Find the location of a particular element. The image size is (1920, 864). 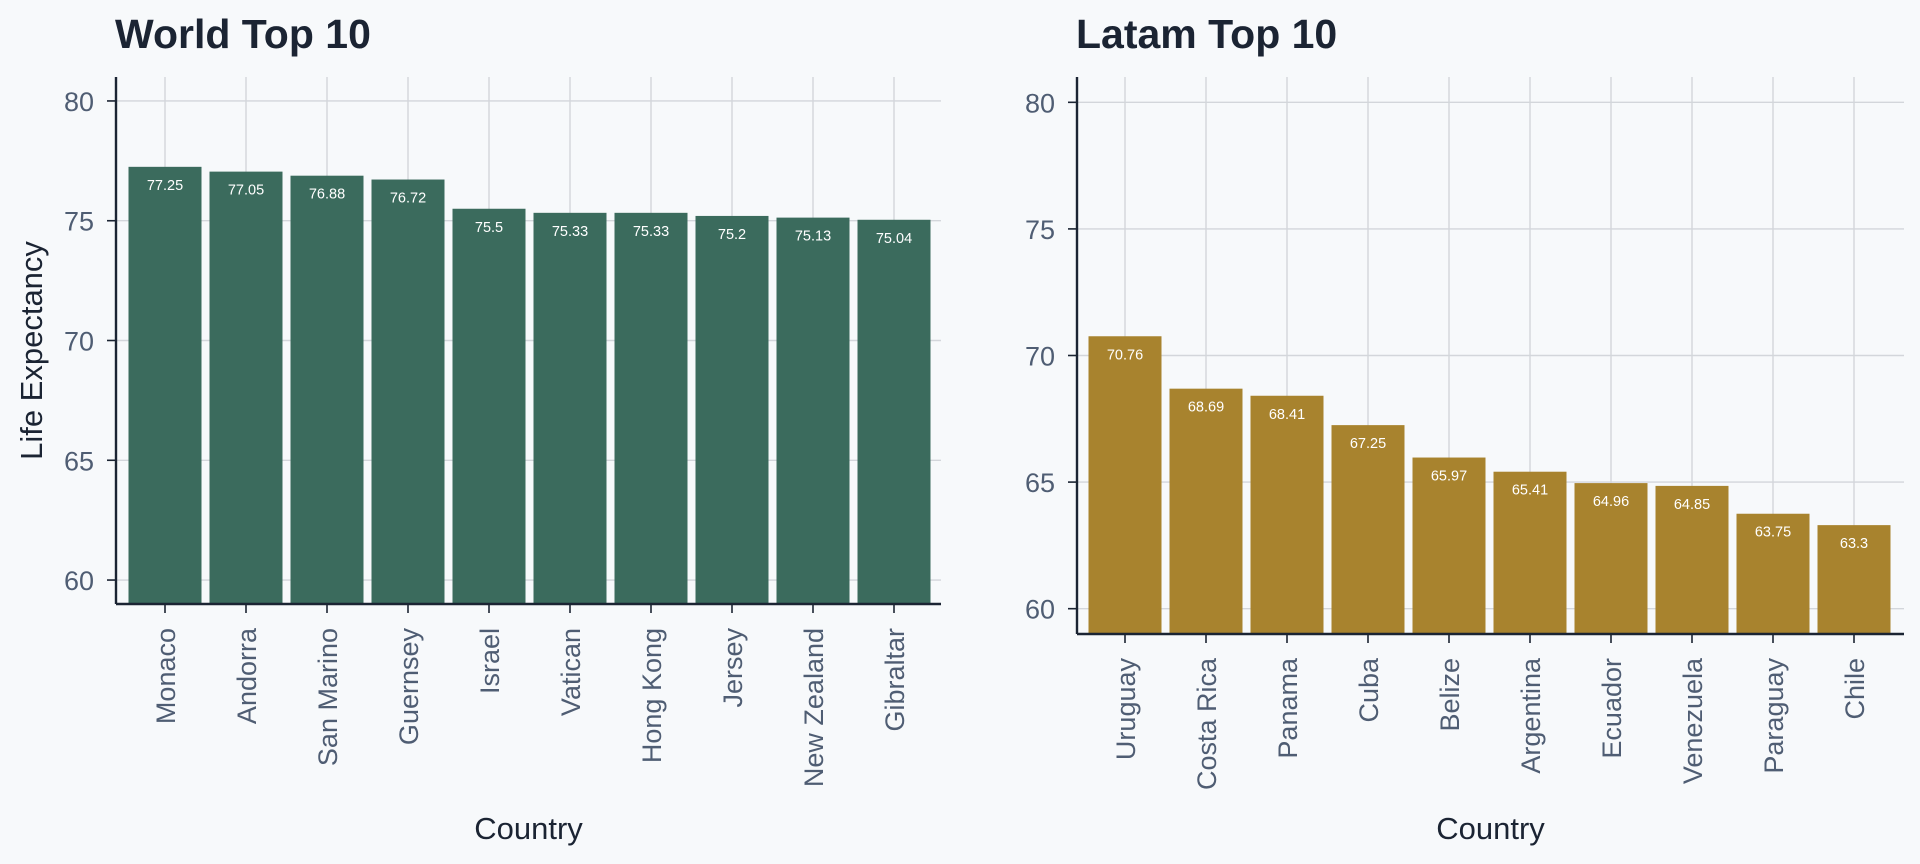

world-bar-monaco is located at coordinates (165, 385).